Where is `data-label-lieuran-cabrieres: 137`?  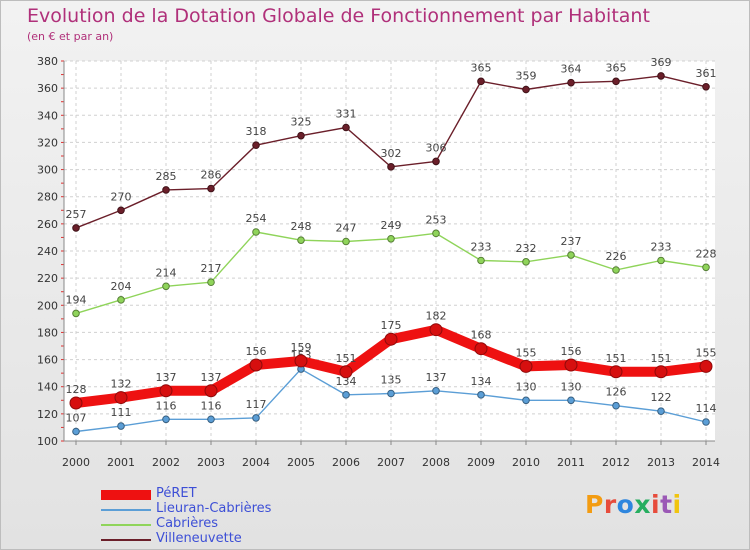
data-label-lieuran-cabrieres: 137 is located at coordinates (436, 377).